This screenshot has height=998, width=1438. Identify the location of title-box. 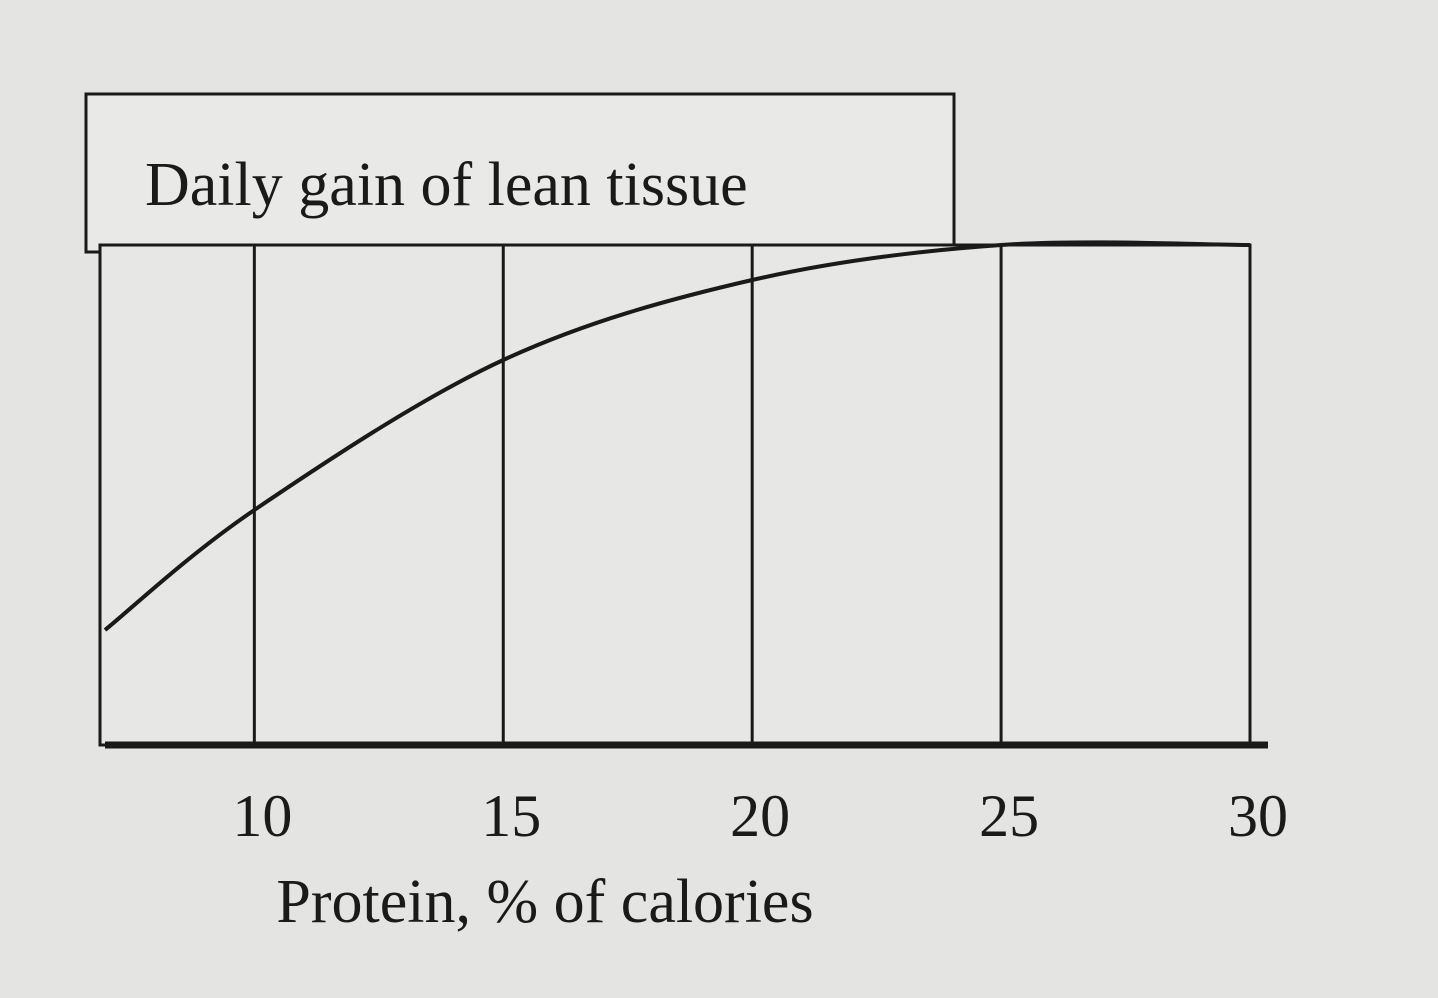
(520, 173).